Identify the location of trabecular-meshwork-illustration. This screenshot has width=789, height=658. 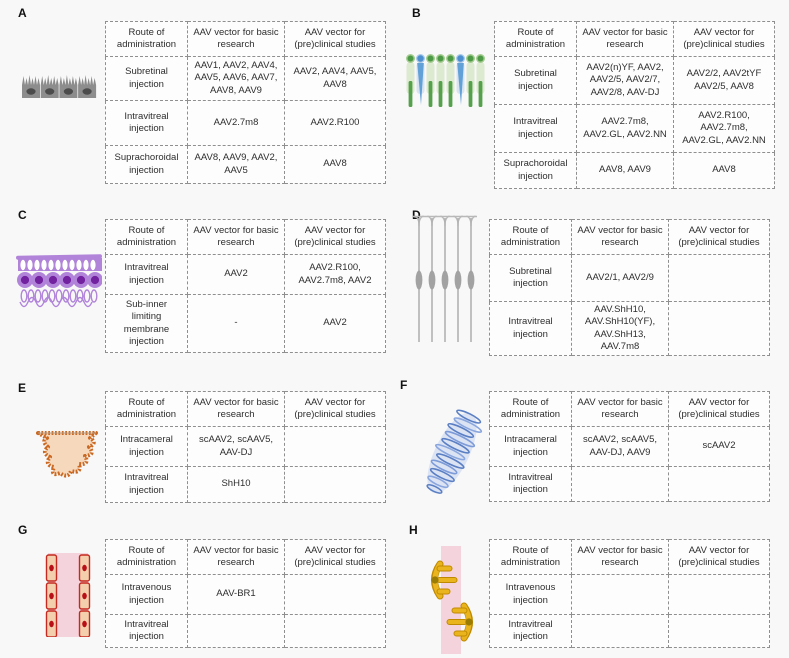
(452, 453).